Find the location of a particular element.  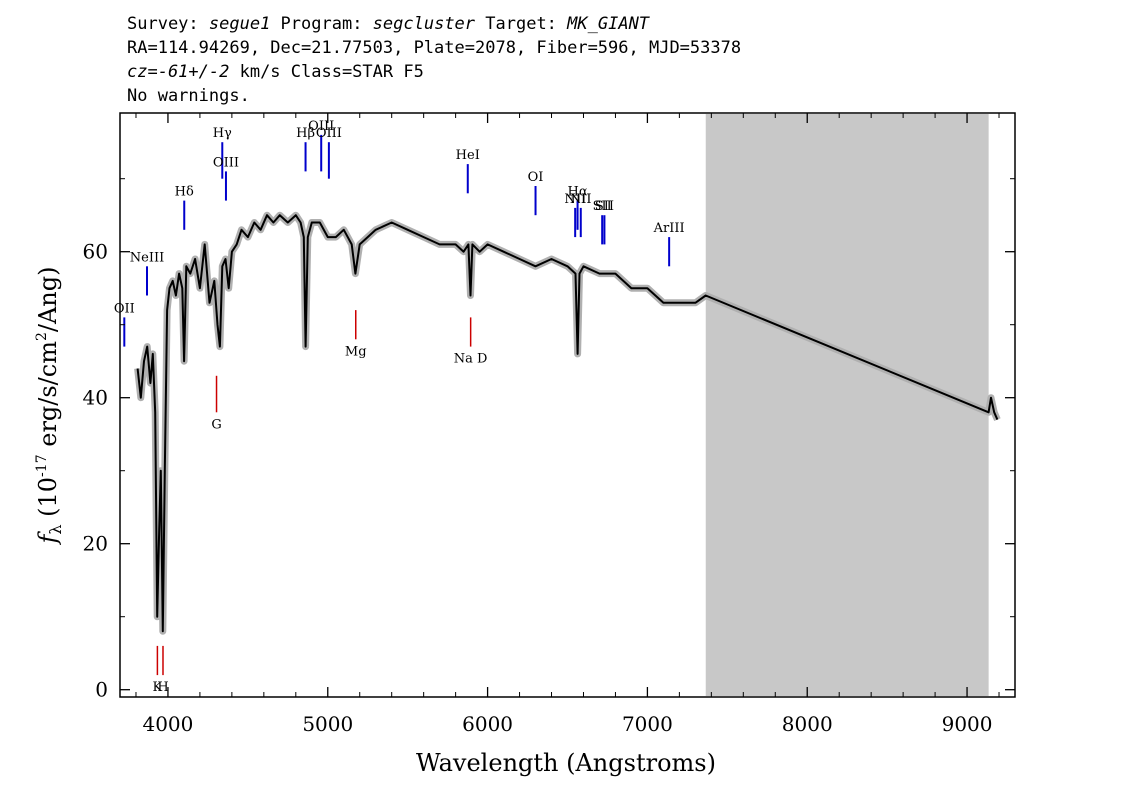

y-tick-label: 60 is located at coordinates (95, 252).